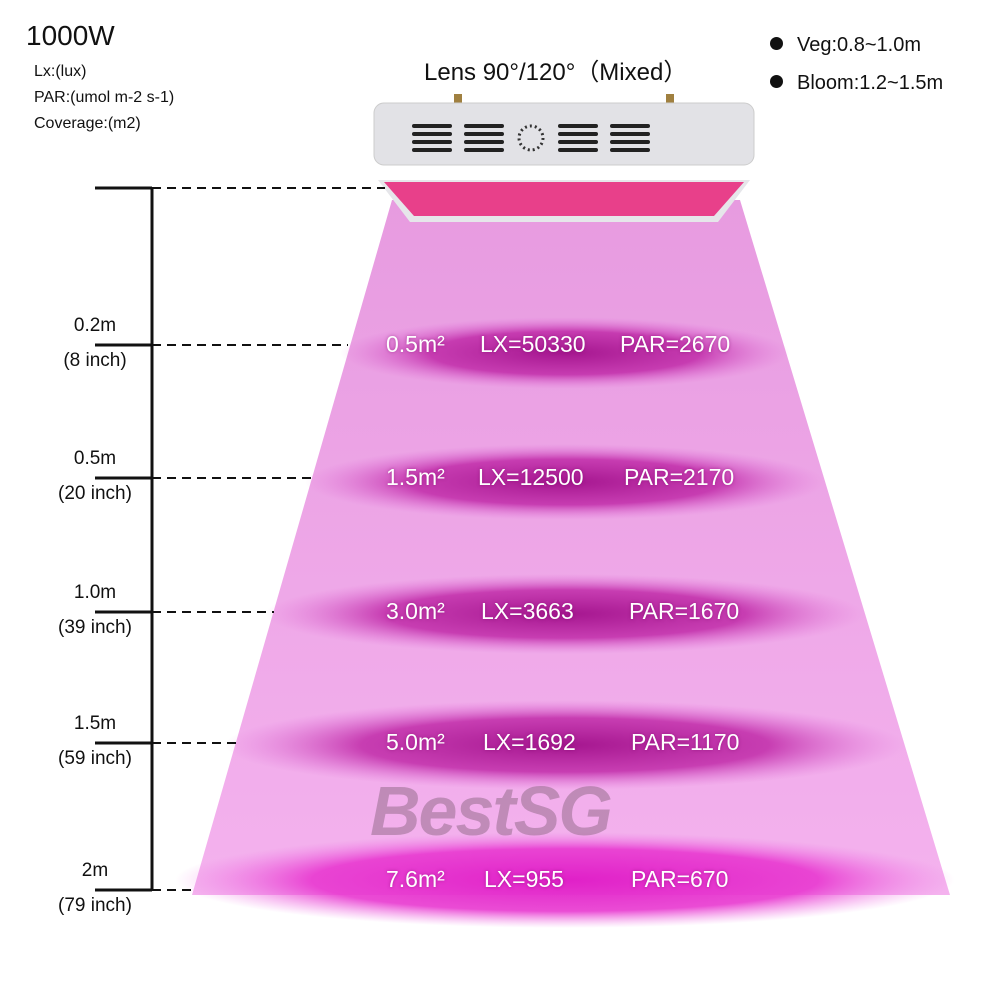  I want to click on coverage-value: 3.0m², so click(415, 611).